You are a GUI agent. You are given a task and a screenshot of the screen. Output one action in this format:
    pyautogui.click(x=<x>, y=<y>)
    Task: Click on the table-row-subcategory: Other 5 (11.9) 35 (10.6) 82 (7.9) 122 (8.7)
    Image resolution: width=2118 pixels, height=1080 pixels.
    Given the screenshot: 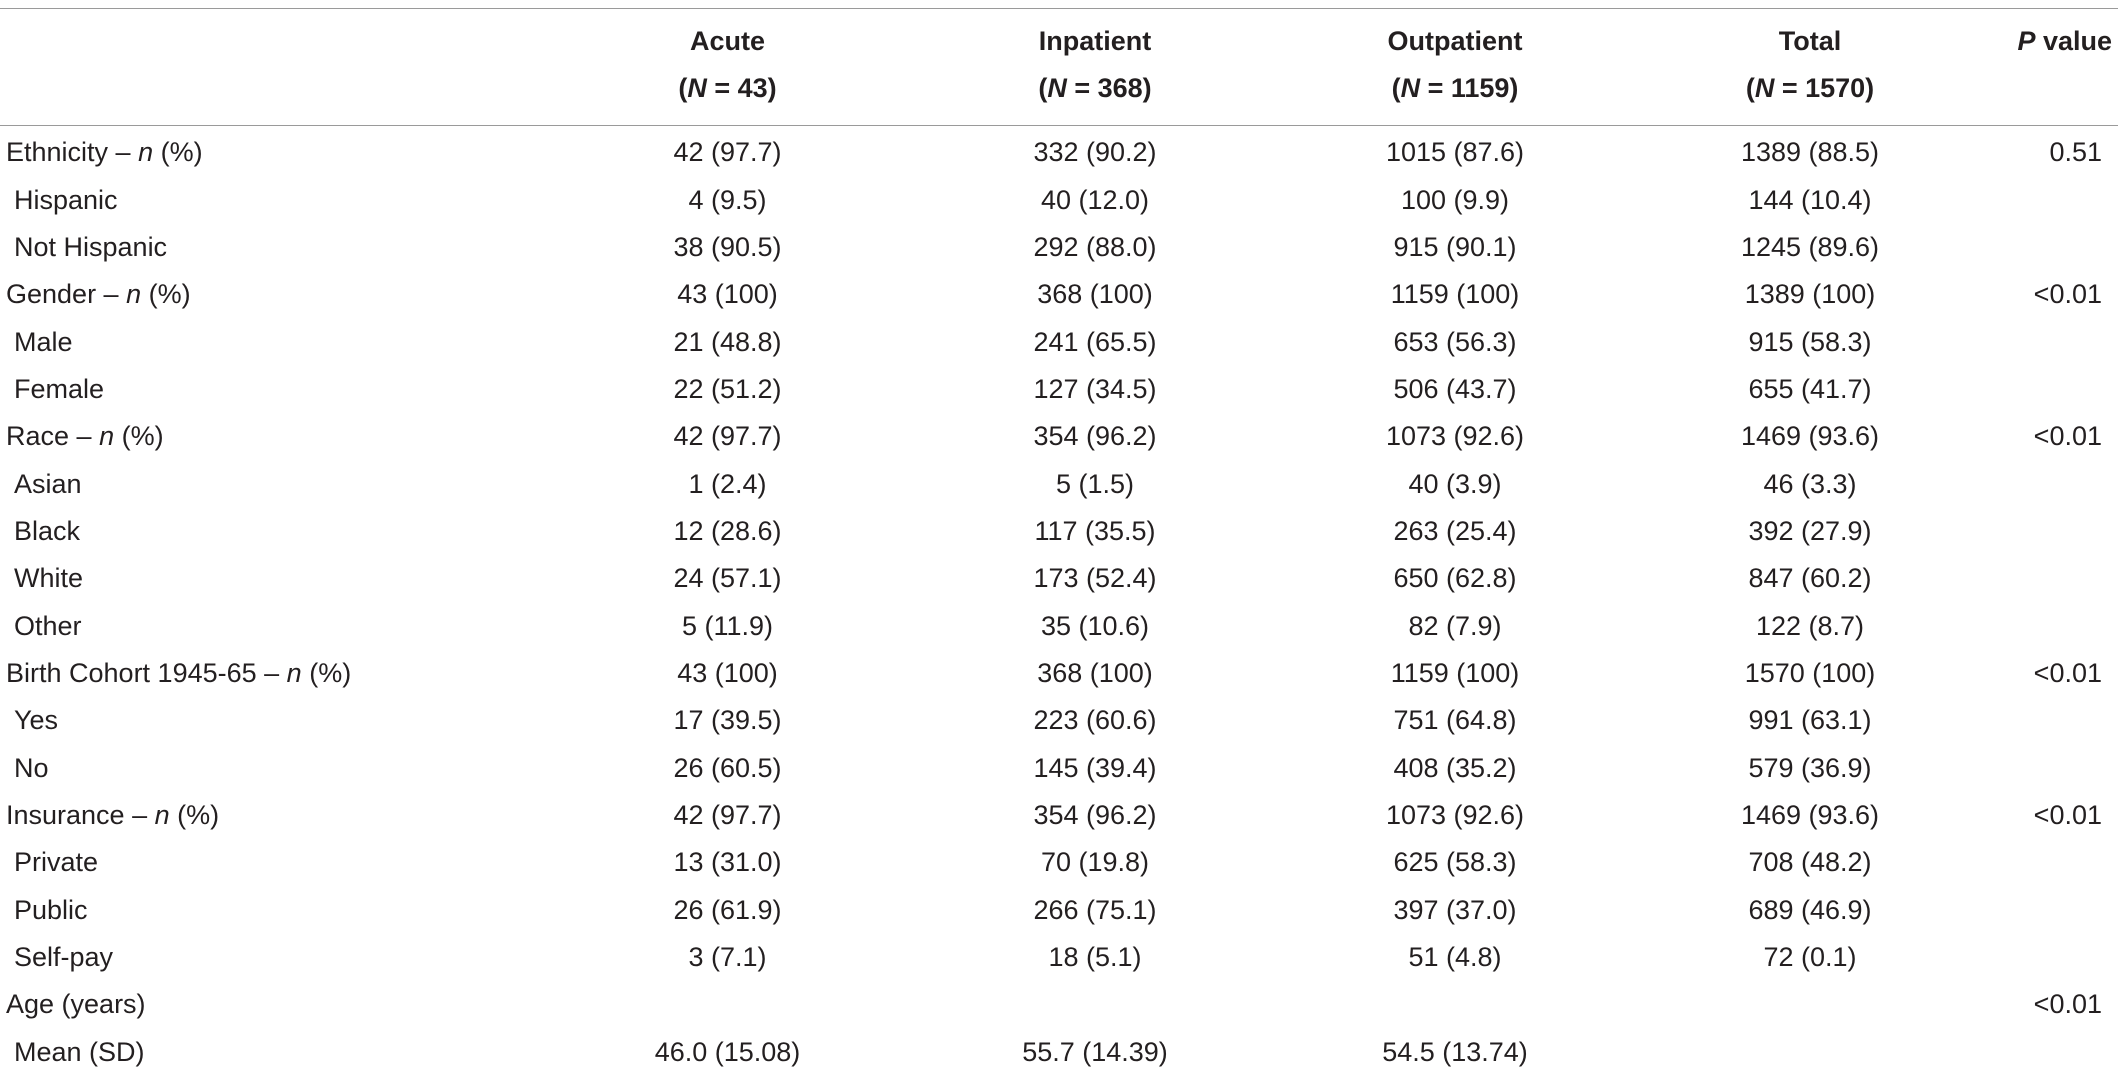 What is the action you would take?
    pyautogui.click(x=1059, y=625)
    